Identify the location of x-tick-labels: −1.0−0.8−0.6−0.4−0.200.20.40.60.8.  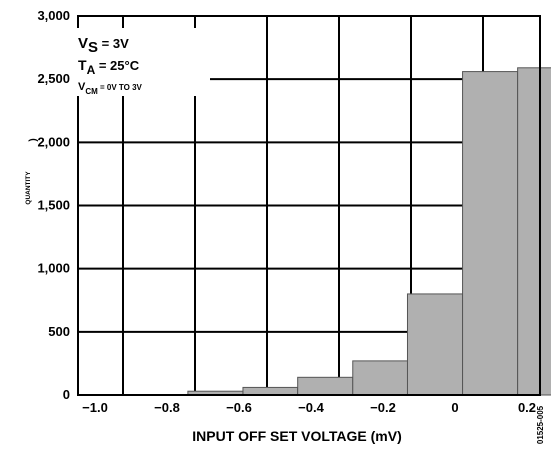
(309, 407).